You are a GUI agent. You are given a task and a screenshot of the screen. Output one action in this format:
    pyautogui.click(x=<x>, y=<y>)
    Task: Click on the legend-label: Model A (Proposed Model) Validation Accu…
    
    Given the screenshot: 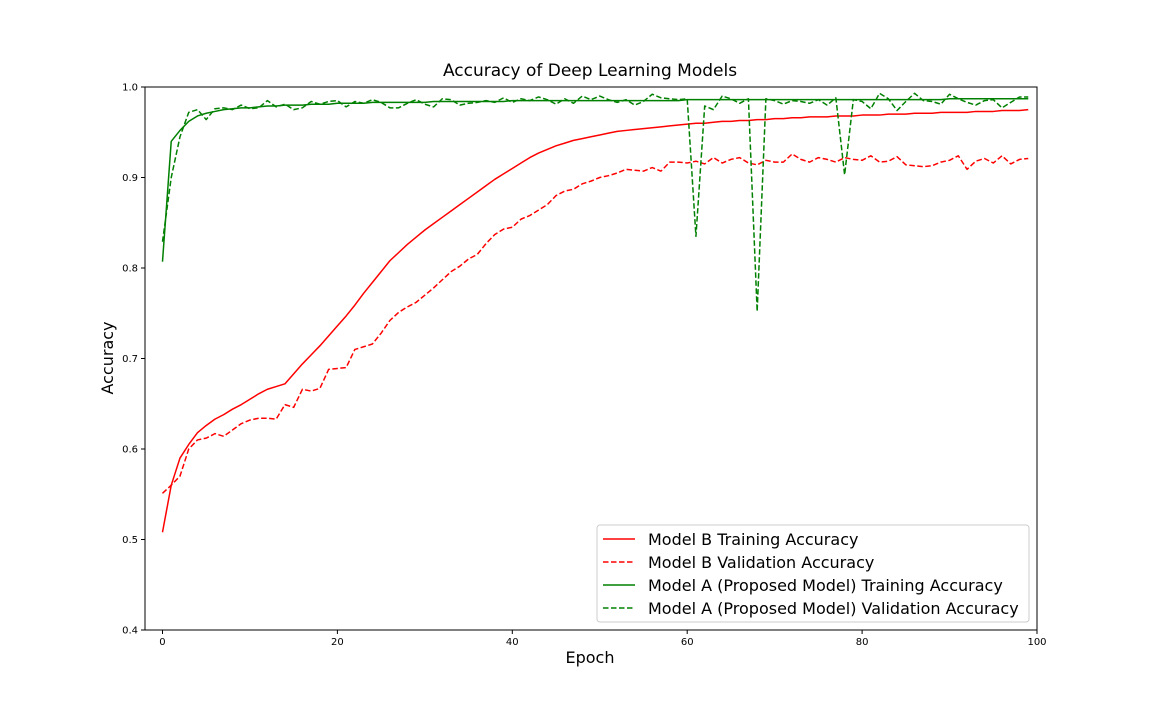 What is the action you would take?
    pyautogui.click(x=833, y=608)
    